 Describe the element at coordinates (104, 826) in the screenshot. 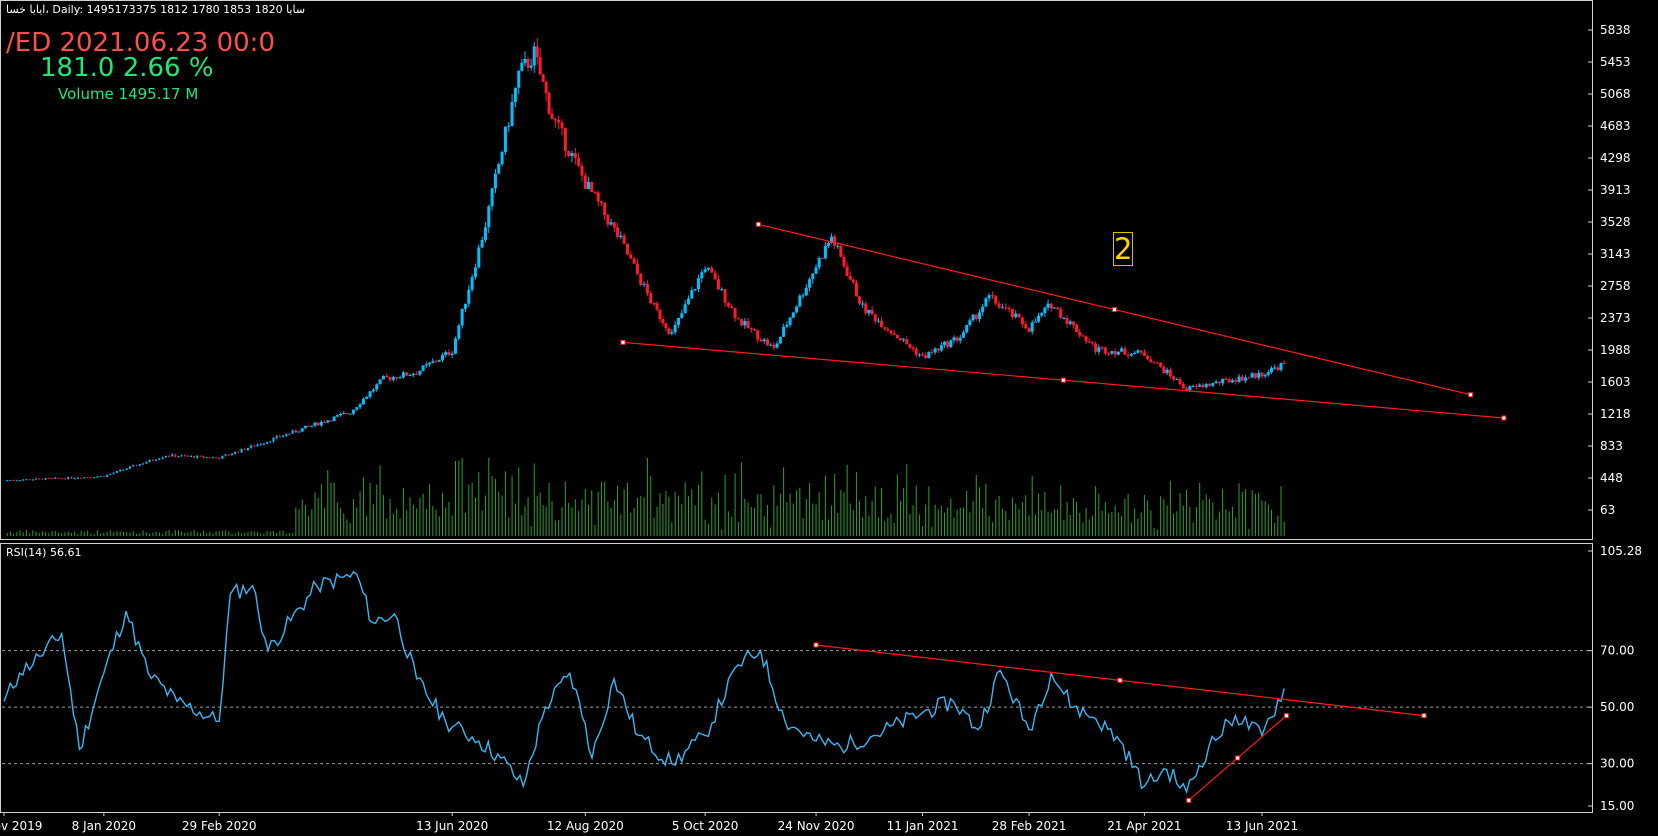

I see `time-tick-label: 8 Jan 2020` at that location.